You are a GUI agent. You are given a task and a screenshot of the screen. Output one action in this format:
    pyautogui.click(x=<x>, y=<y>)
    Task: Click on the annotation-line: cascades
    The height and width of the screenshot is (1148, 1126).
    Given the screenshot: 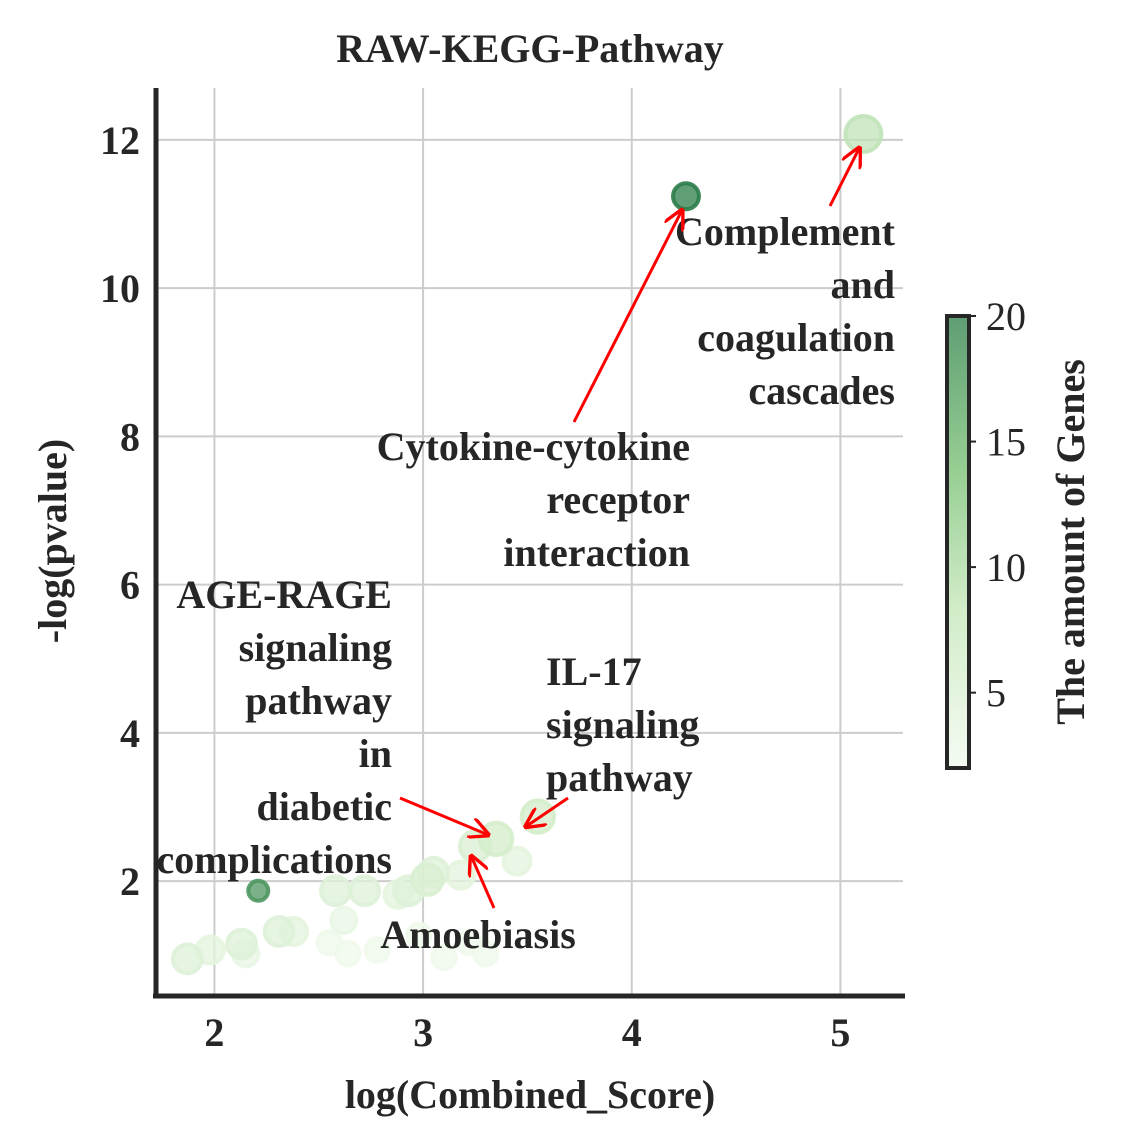 What is the action you would take?
    pyautogui.click(x=821, y=390)
    